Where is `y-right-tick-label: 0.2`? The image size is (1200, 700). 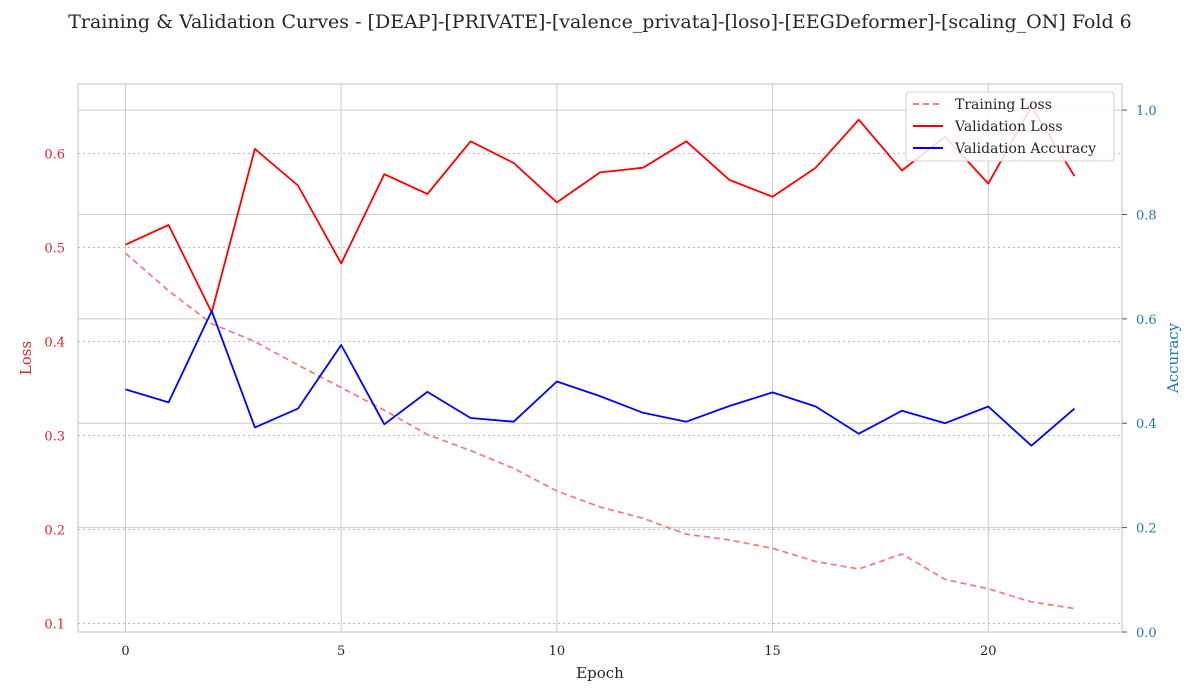 y-right-tick-label: 0.2 is located at coordinates (1146, 529).